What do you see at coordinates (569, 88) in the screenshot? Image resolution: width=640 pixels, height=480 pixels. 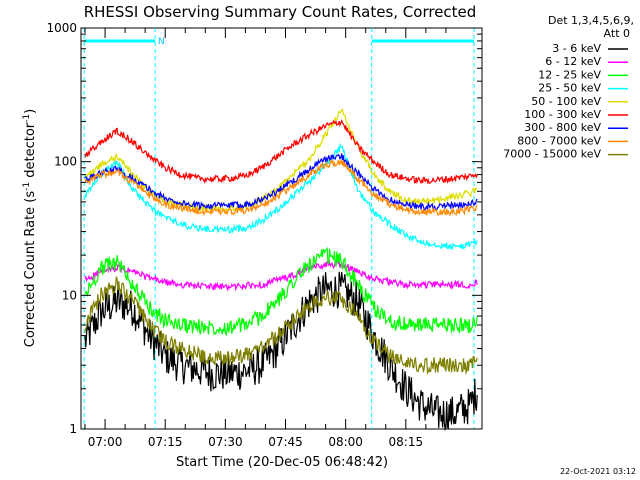 I see `legend-label-3: 25 - 50 keV` at bounding box center [569, 88].